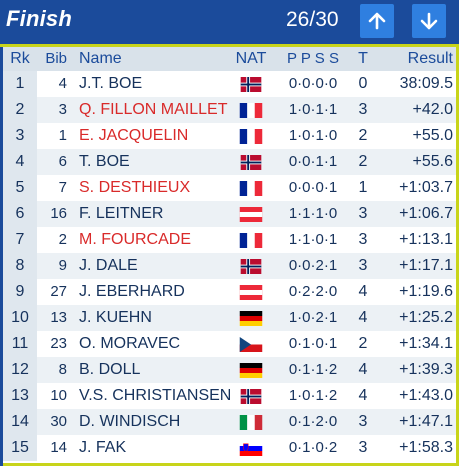 The width and height of the screenshot is (459, 466). I want to click on athlete-name-cell: Q. FILLON MAILLET, so click(153, 109).